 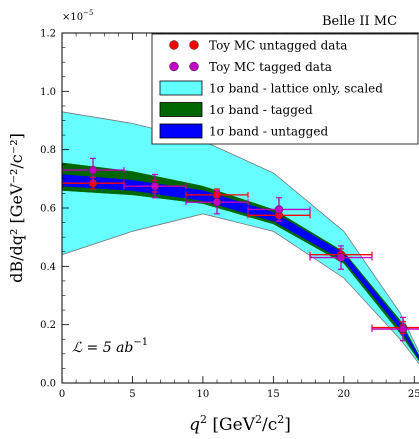 What do you see at coordinates (77, 16) in the screenshot?
I see `y-exponent: ×10⁻⁵` at bounding box center [77, 16].